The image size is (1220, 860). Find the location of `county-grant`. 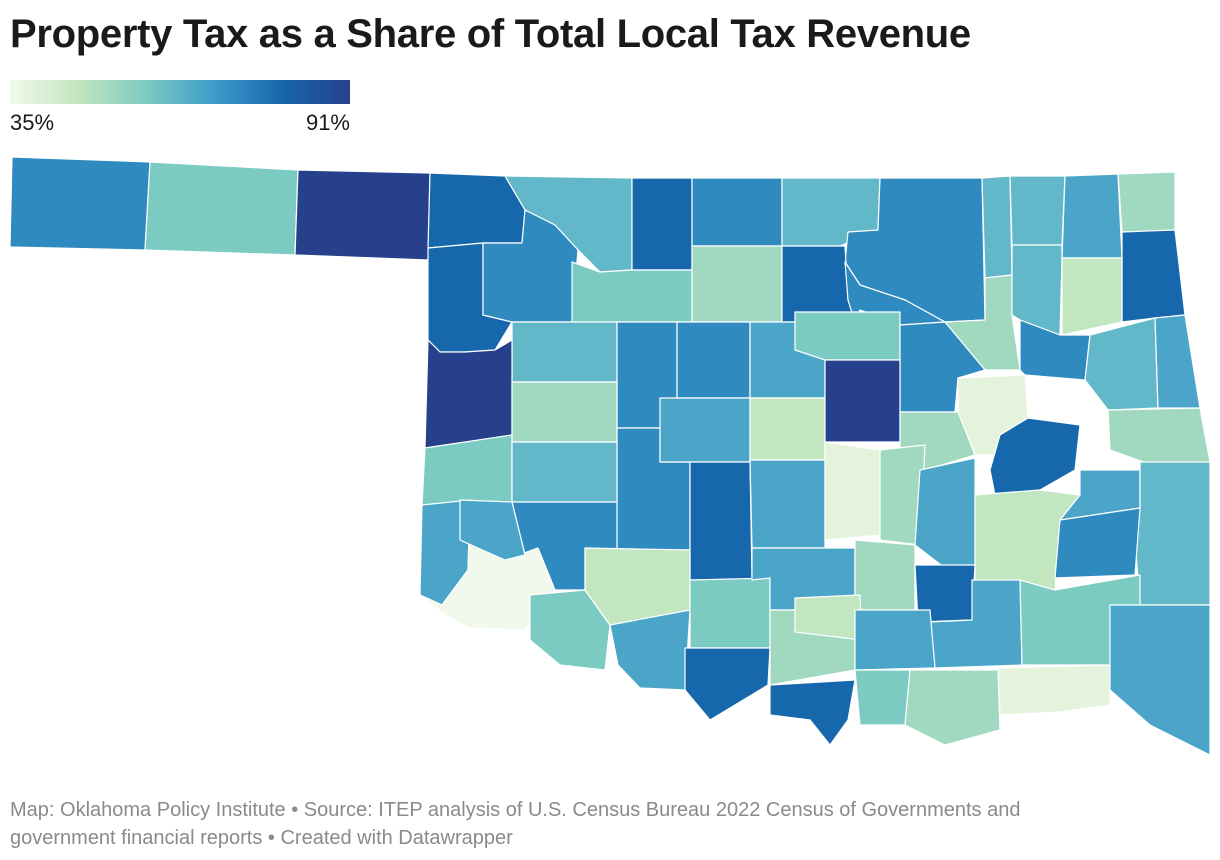

county-grant is located at coordinates (737, 212).